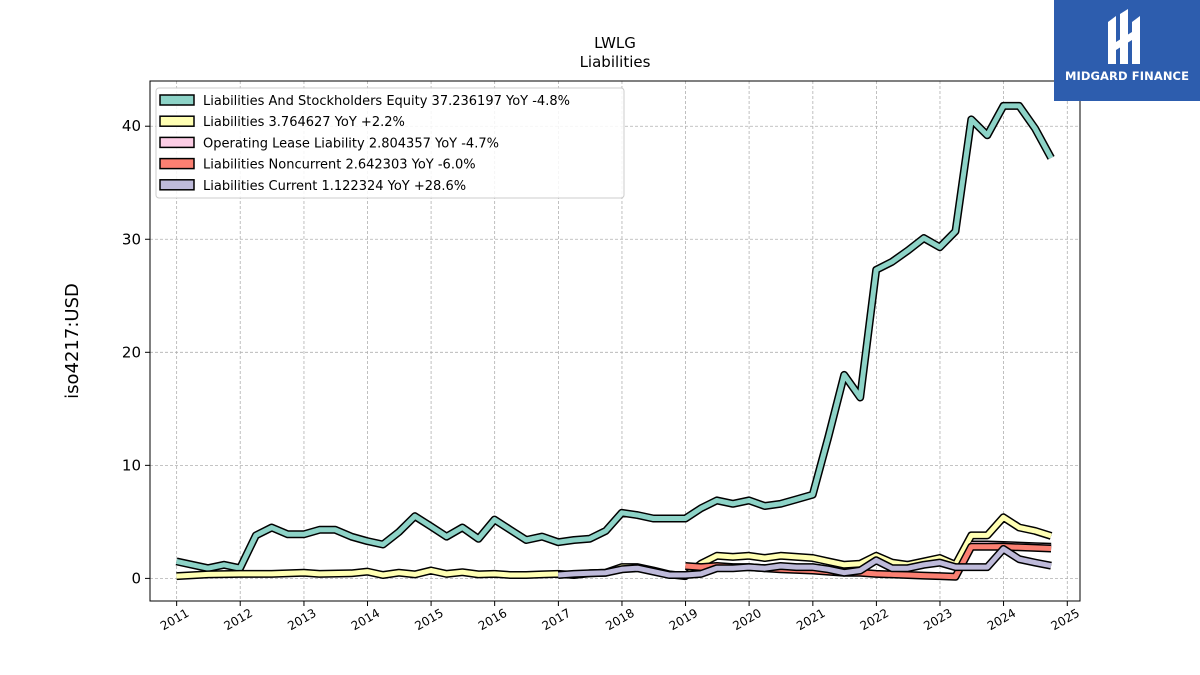  Describe the element at coordinates (937, 619) in the screenshot. I see `x-tick-label: 2023` at that location.